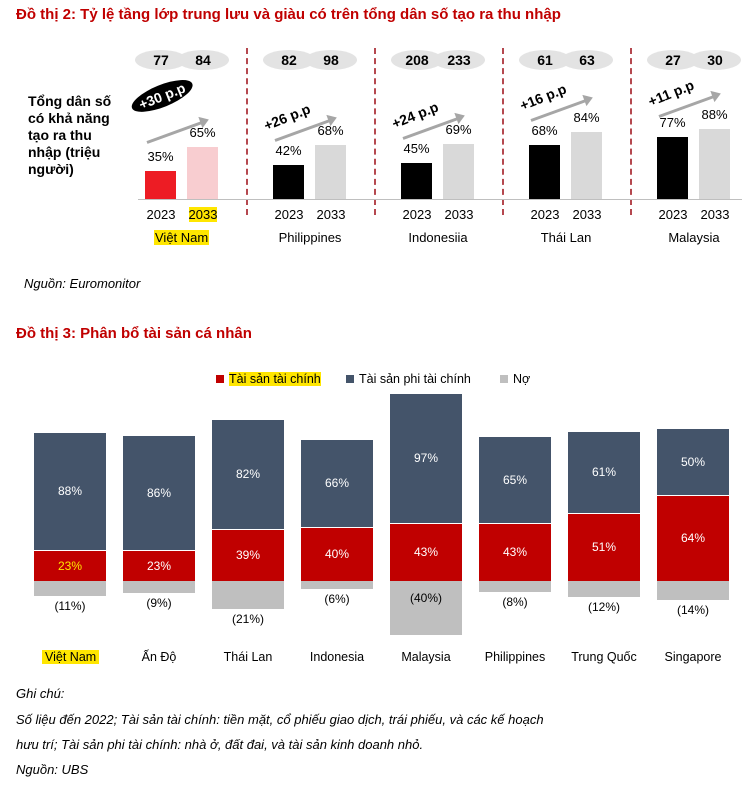 The height and width of the screenshot is (787, 747). Describe the element at coordinates (134, 333) in the screenshot. I see `chart3-title: Đồ thị 3: Phân bổ tài sản cá nhân` at that location.